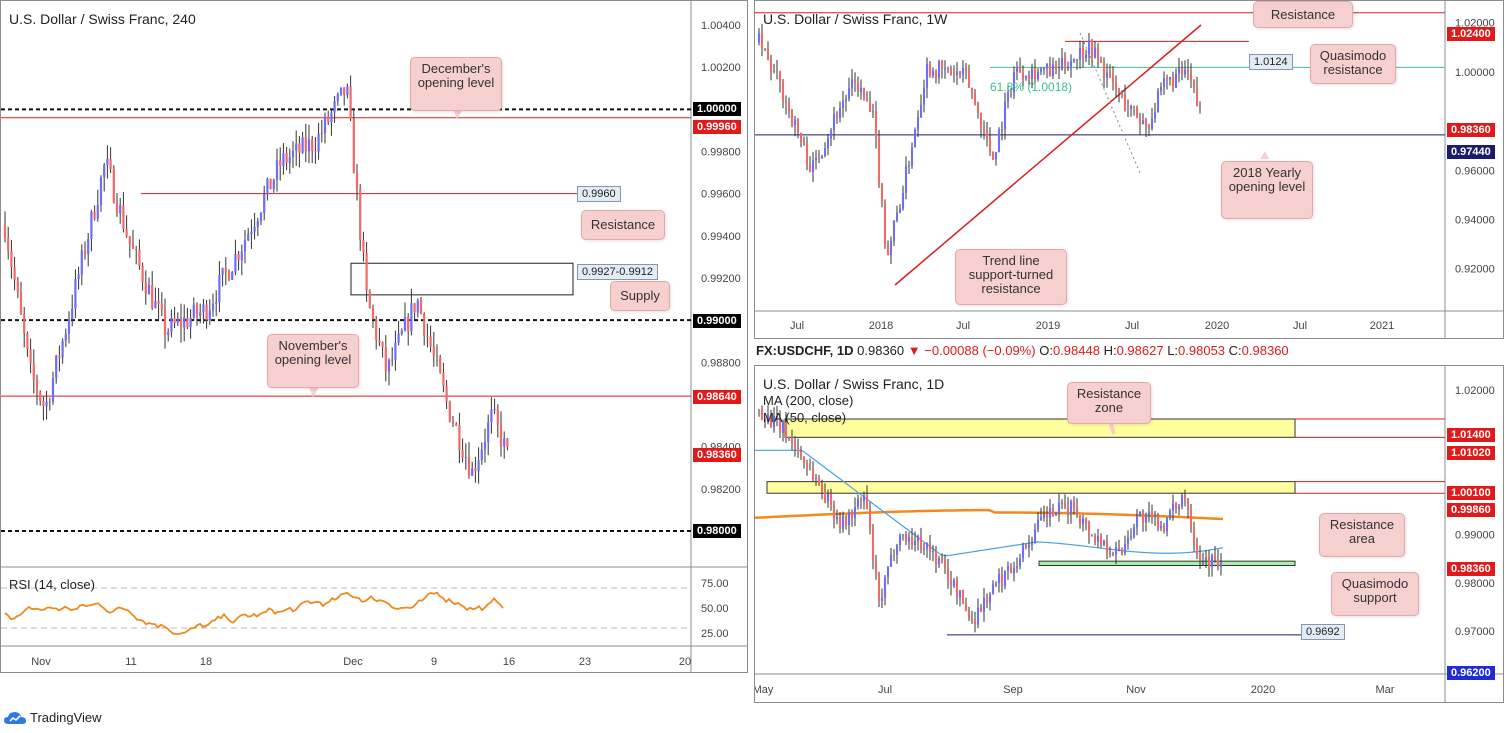  What do you see at coordinates (1031, 87) in the screenshot?
I see `fib-label: 61.8% (1.0018)` at bounding box center [1031, 87].